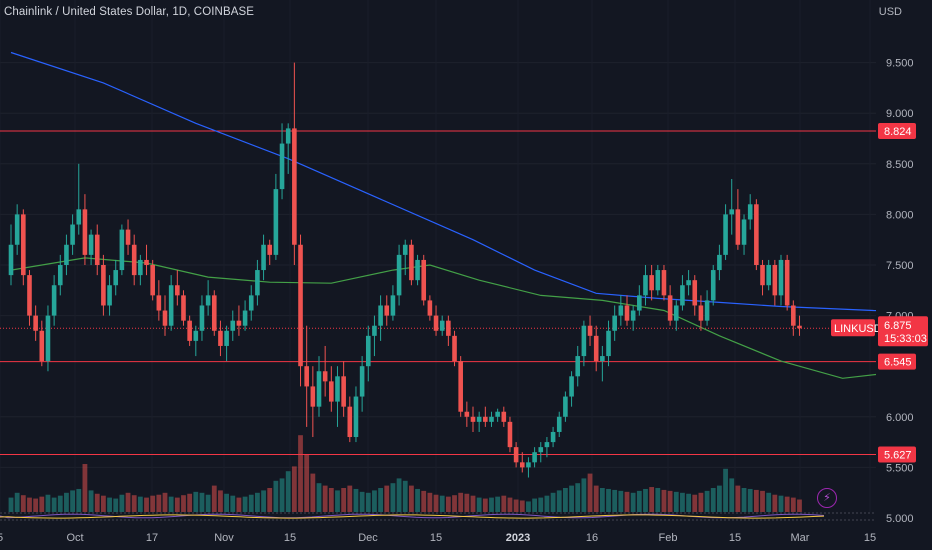 The image size is (932, 550). What do you see at coordinates (1, 538) in the screenshot?
I see `x-tick-label-0: 5` at bounding box center [1, 538].